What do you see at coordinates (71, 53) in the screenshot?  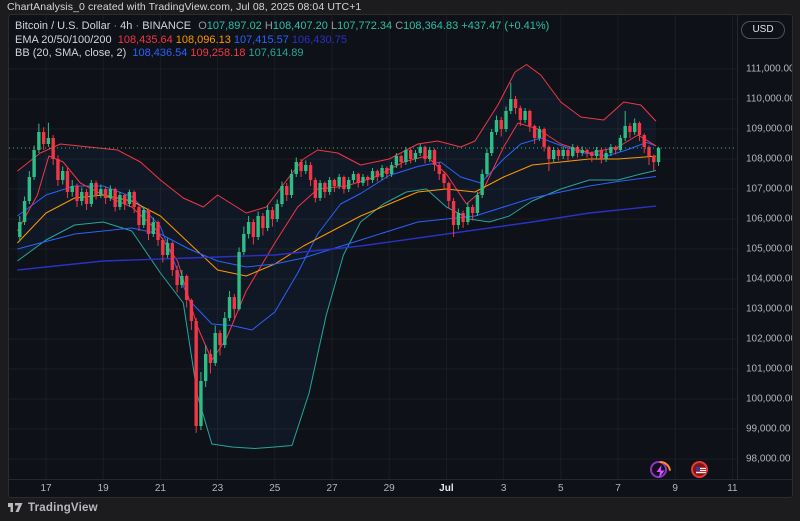 I see `bb-label: BB (20, SMA, close, 2)` at bounding box center [71, 53].